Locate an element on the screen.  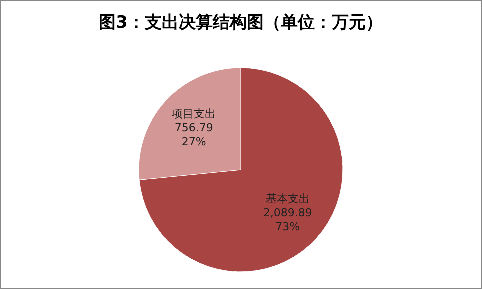
data-label: 756.79 27% is located at coordinates (194, 134).